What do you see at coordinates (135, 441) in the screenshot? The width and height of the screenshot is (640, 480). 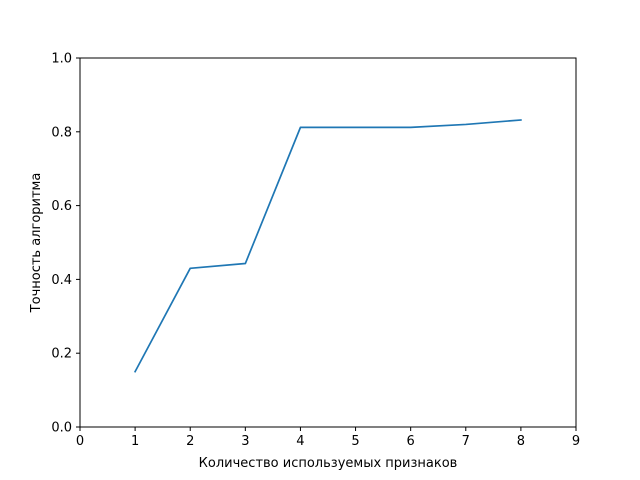 I see `x-tick-label: 1` at bounding box center [135, 441].